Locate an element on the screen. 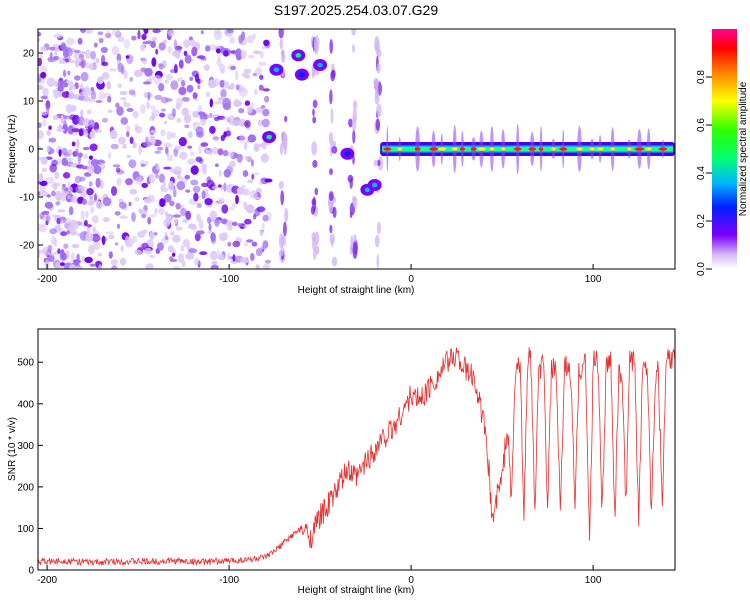 This screenshot has width=750, height=600. snr-ytick-label: 100 is located at coordinates (25, 529).